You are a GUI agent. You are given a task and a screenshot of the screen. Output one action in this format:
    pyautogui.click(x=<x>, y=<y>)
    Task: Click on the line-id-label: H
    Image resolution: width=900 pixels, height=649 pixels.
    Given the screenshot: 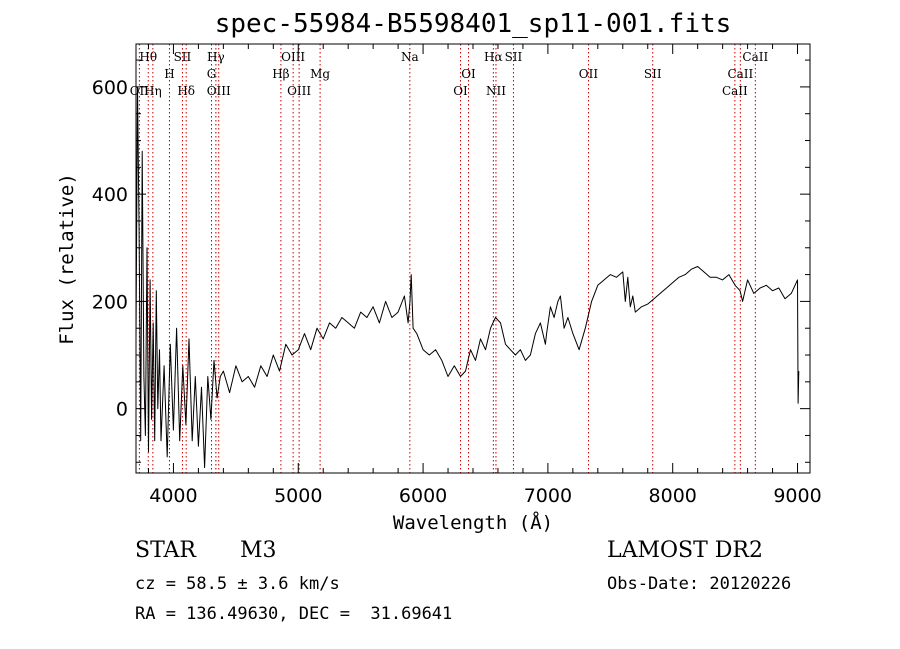 What is the action you would take?
    pyautogui.click(x=169, y=74)
    